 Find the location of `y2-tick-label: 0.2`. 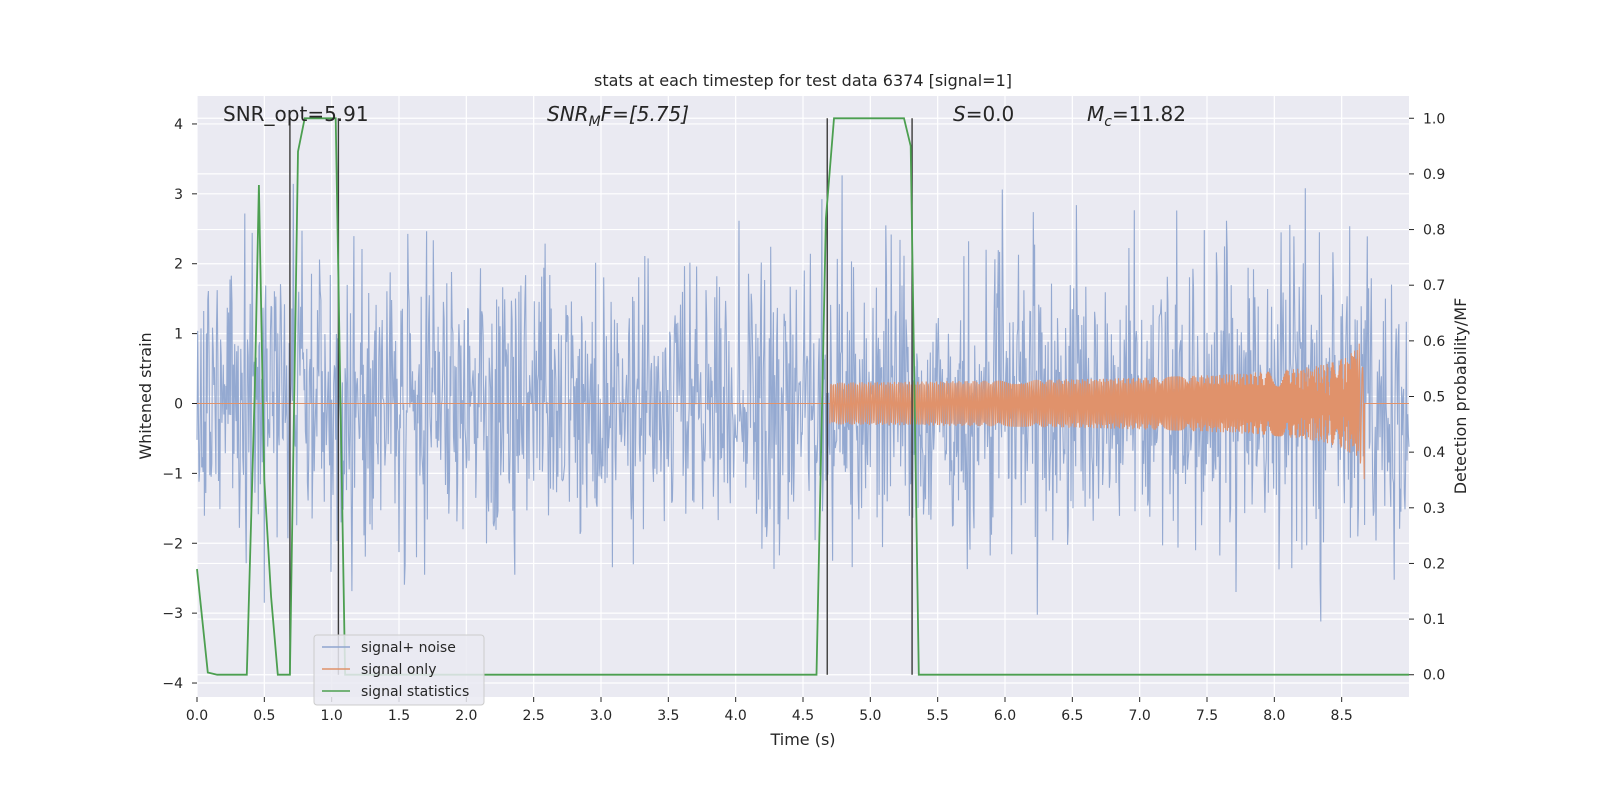

y2-tick-label: 0.2 is located at coordinates (1434, 564).